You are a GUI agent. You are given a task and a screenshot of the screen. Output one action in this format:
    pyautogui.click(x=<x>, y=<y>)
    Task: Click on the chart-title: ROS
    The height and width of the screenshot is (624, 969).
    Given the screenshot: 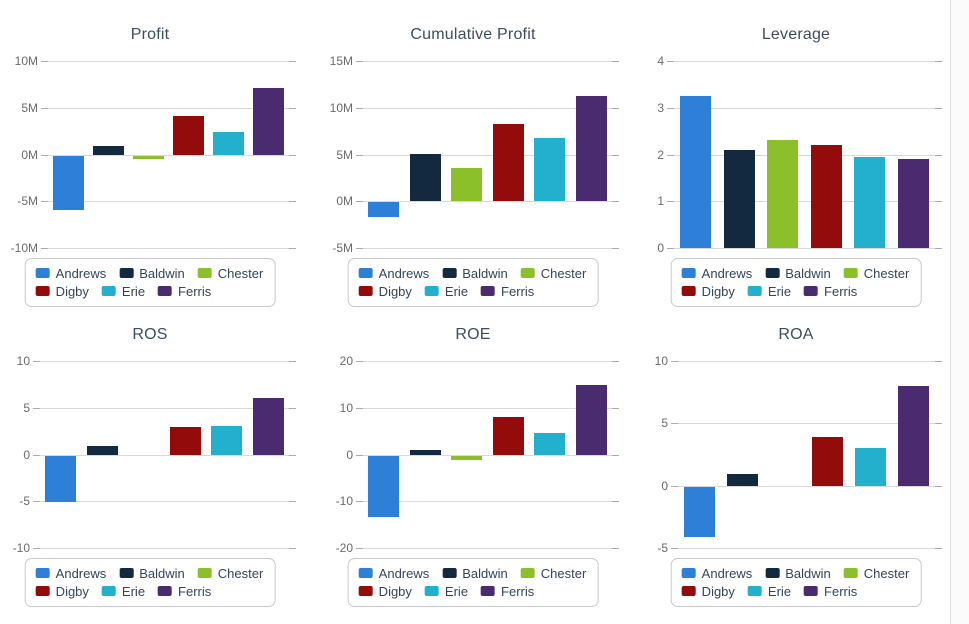 What is the action you would take?
    pyautogui.click(x=150, y=334)
    